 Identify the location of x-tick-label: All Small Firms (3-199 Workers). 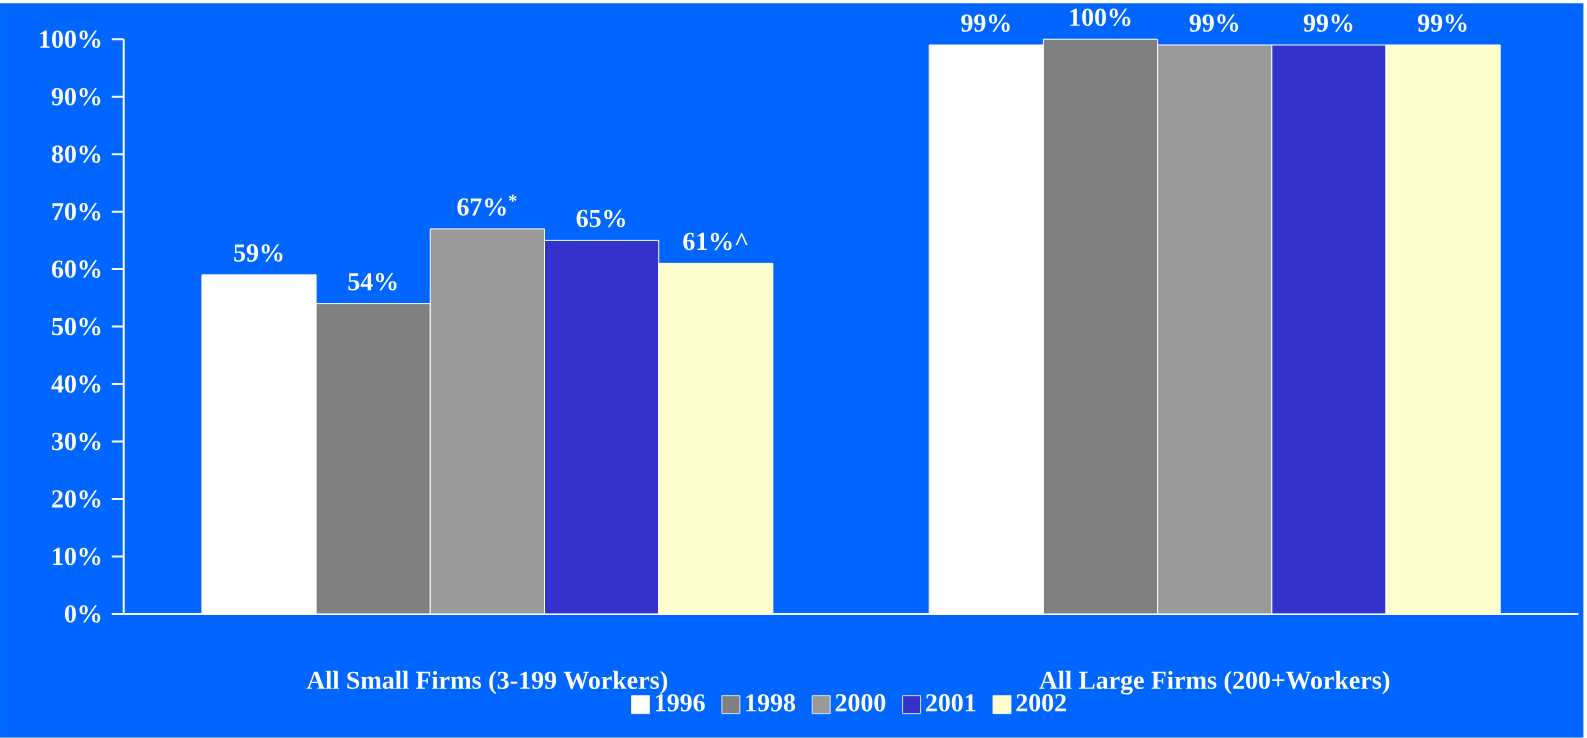
(487, 683).